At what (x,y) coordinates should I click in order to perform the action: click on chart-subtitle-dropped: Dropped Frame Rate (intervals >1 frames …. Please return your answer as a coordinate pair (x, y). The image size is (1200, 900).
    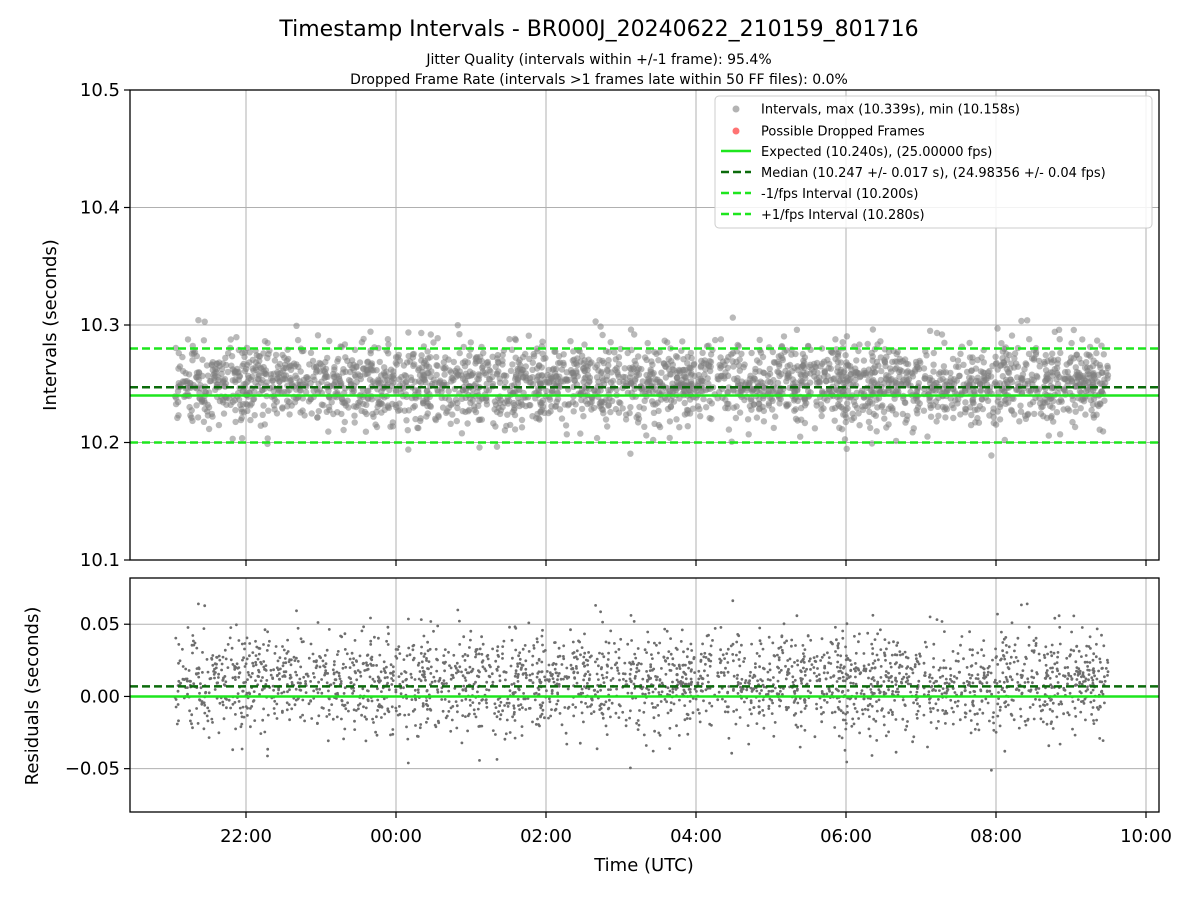
    Looking at the image, I should click on (599, 80).